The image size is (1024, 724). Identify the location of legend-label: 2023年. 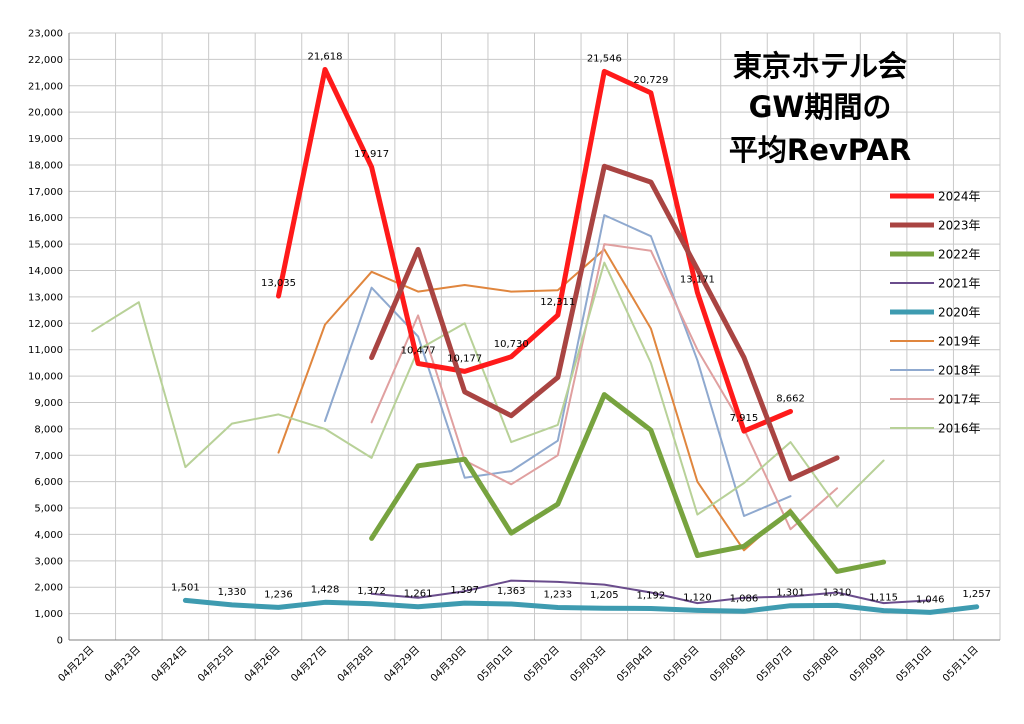
(959, 226).